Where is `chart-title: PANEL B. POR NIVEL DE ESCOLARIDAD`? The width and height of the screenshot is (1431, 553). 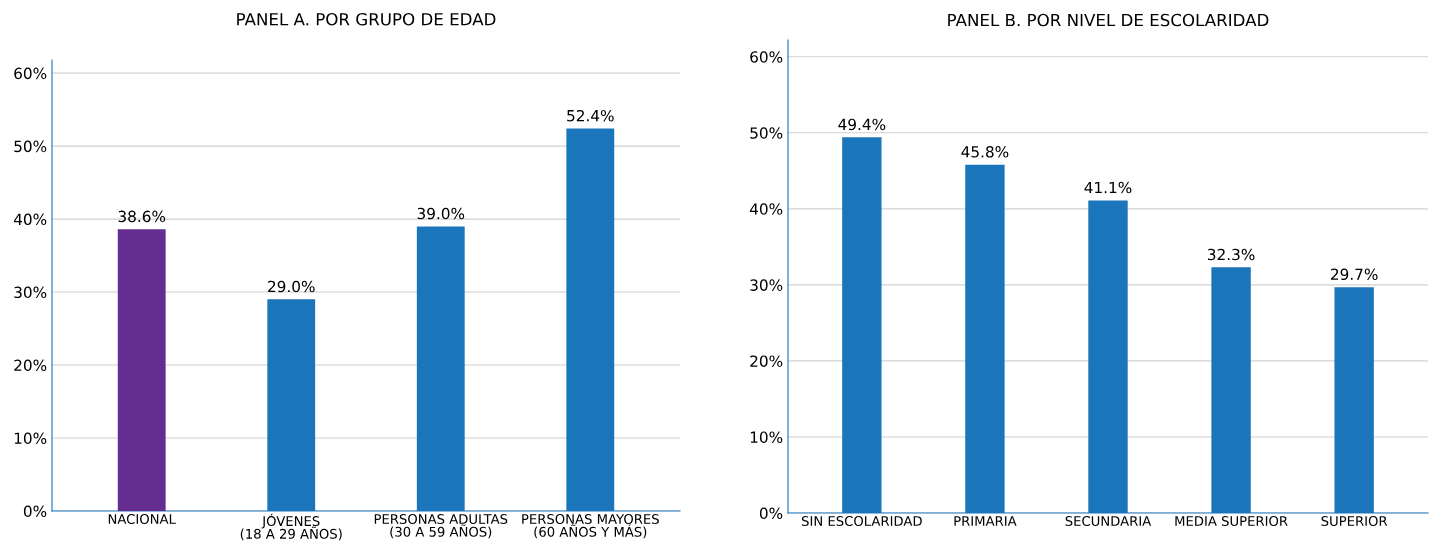
chart-title: PANEL B. POR NIVEL DE ESCOLARIDAD is located at coordinates (1108, 20).